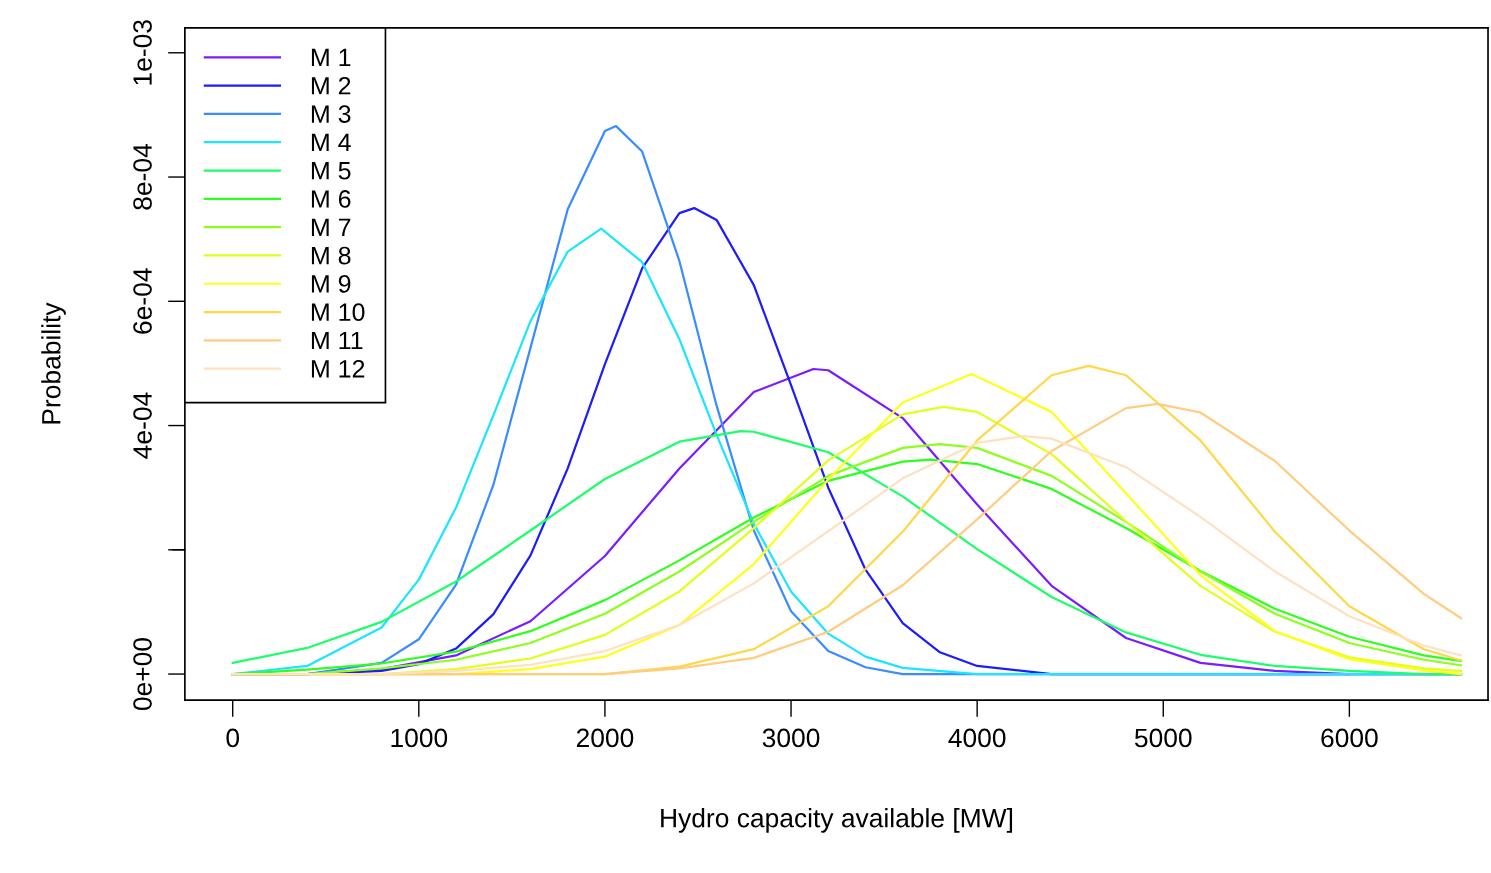  What do you see at coordinates (338, 368) in the screenshot?
I see `legend-label: M 12` at bounding box center [338, 368].